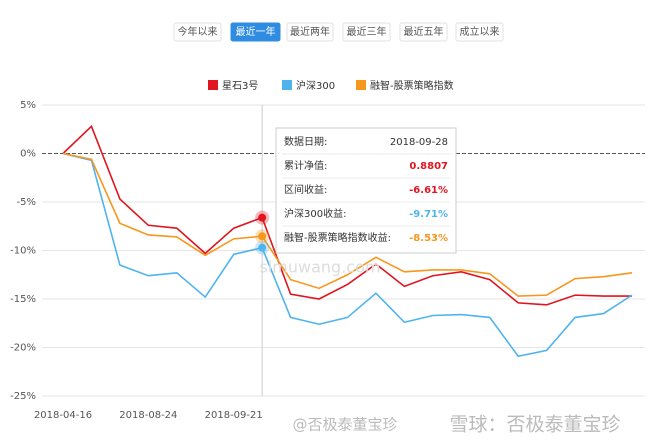 This screenshot has height=441, width=660. I want to click on tab-label: 最近一年, so click(256, 31).